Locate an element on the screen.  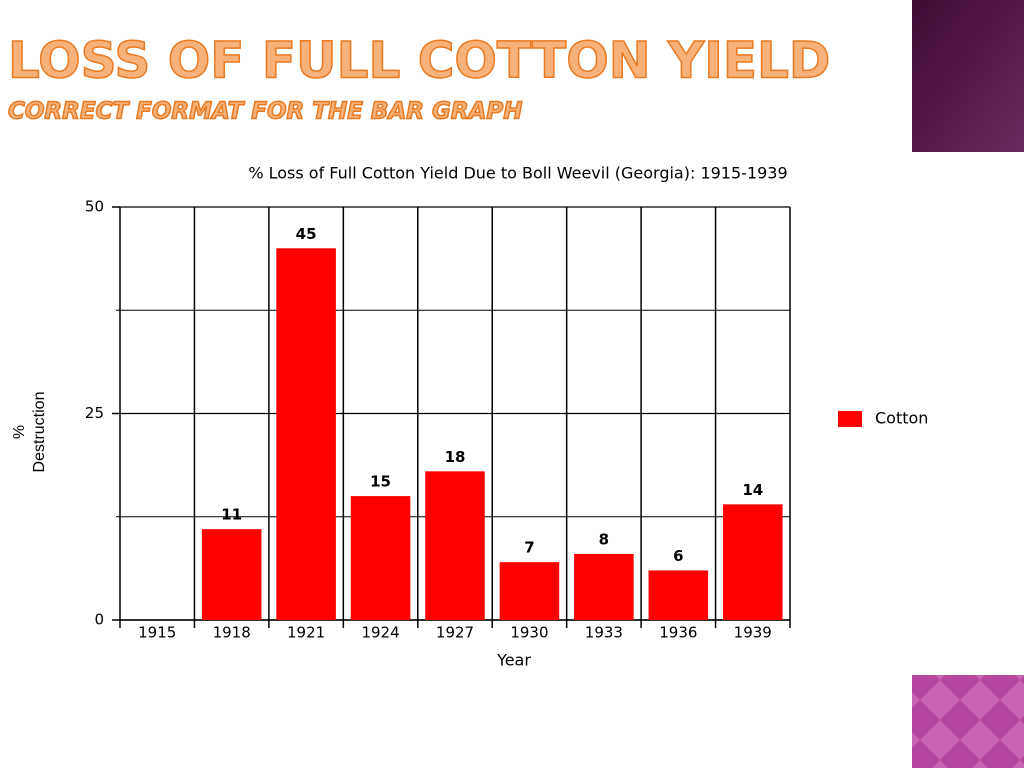
y-tick-label: 25 is located at coordinates (94, 413).